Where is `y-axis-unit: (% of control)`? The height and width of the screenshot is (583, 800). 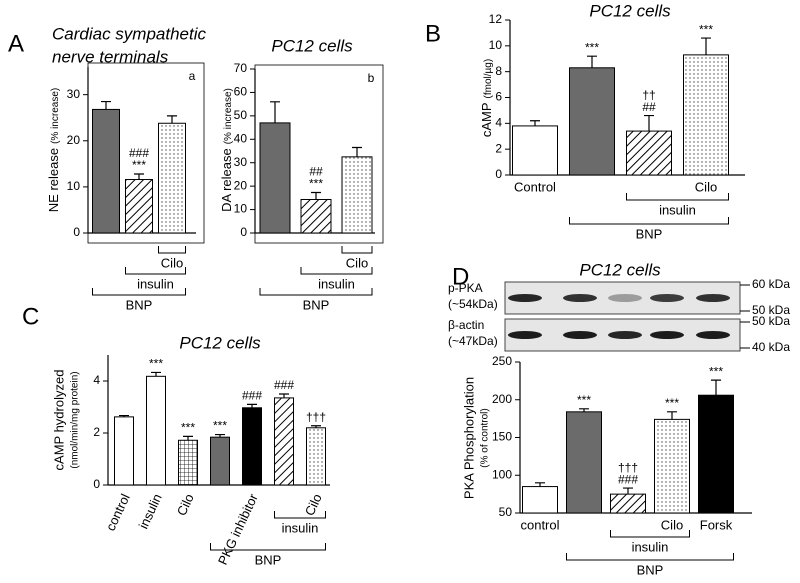 y-axis-unit: (% of control) is located at coordinates (485, 437).